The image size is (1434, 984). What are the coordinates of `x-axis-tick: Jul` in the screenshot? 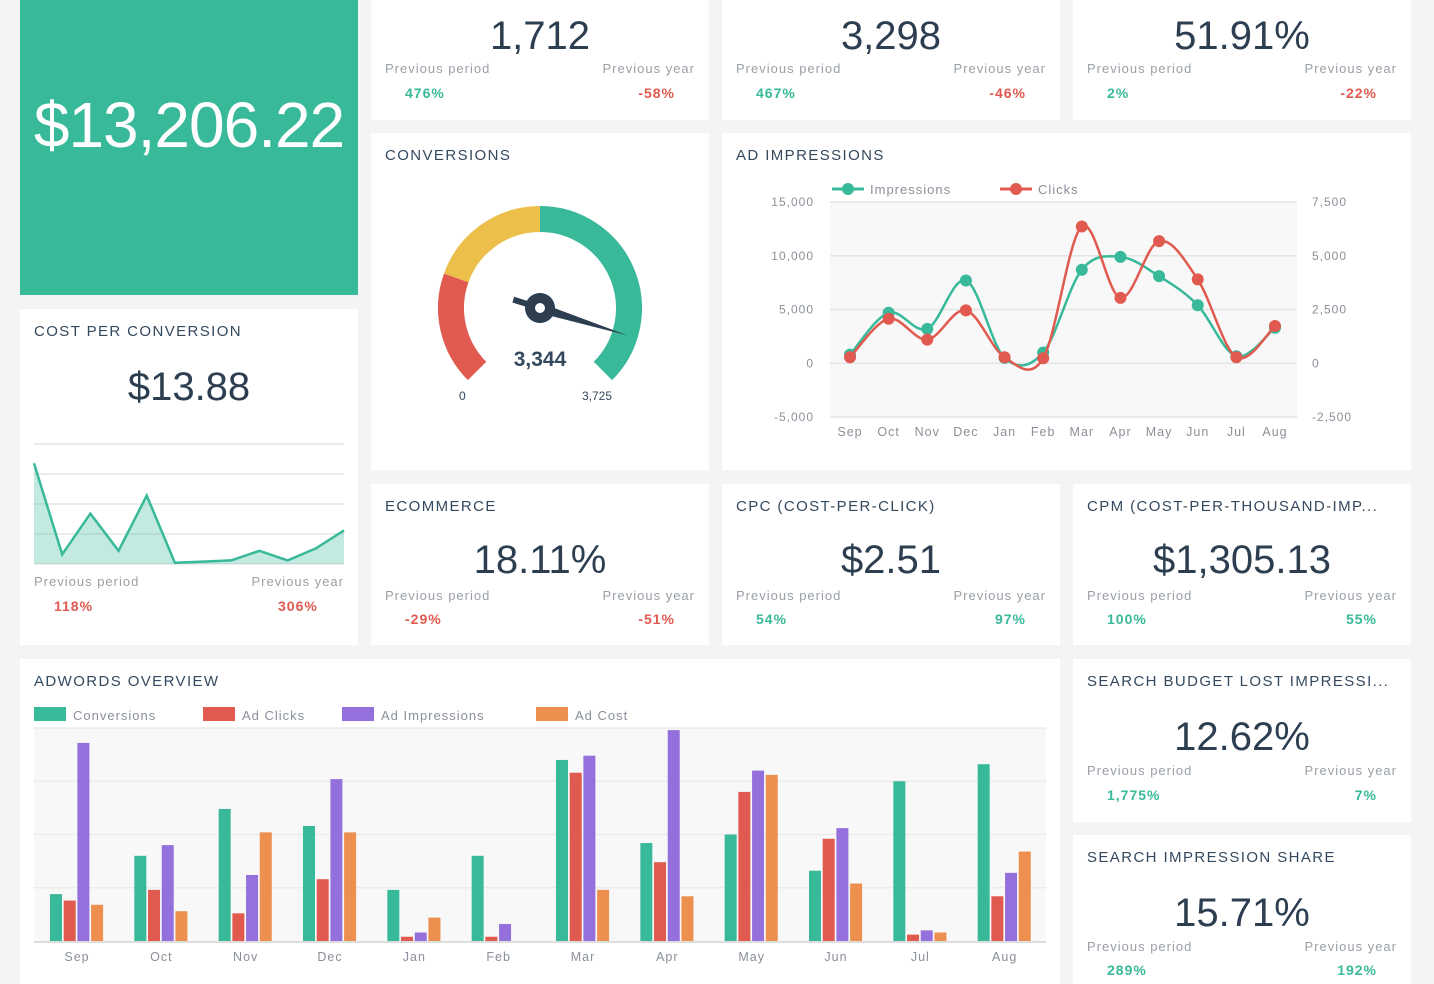 It's located at (920, 957).